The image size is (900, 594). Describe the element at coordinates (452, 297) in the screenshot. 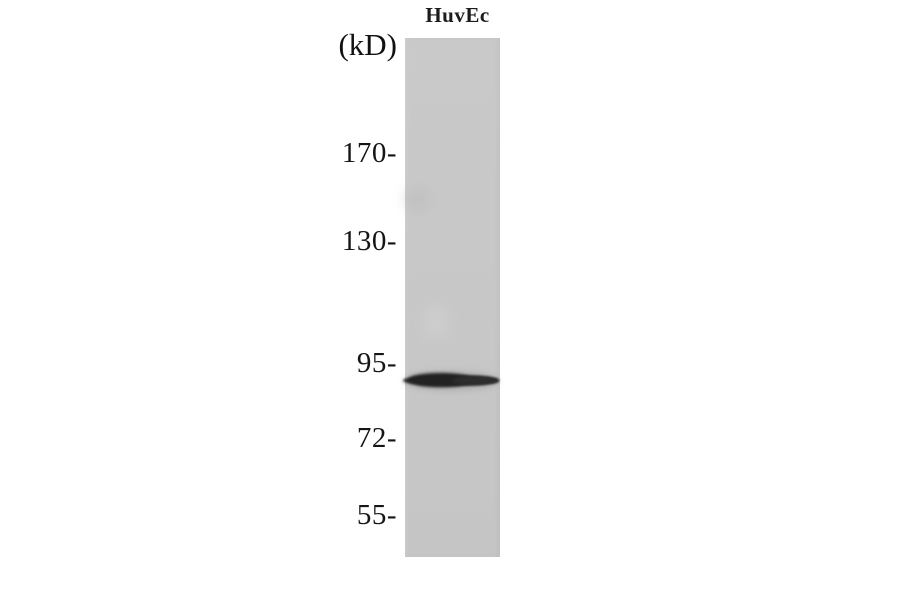

I see `gel-lane` at that location.